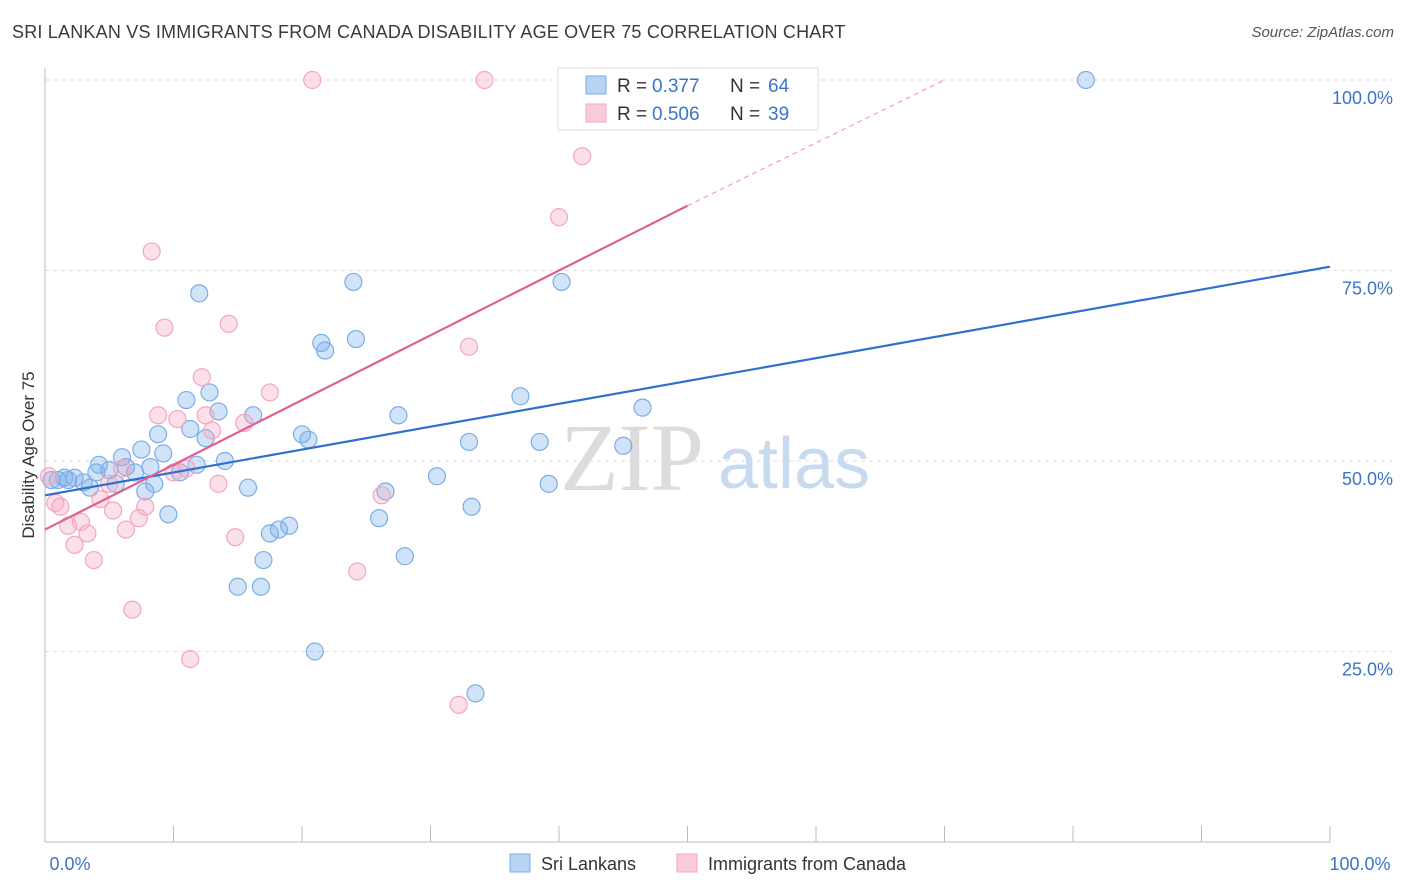 Image resolution: width=1406 pixels, height=892 pixels. Describe the element at coordinates (520, 863) in the screenshot. I see `bottom-legend-swatch-sri-lankans` at that location.